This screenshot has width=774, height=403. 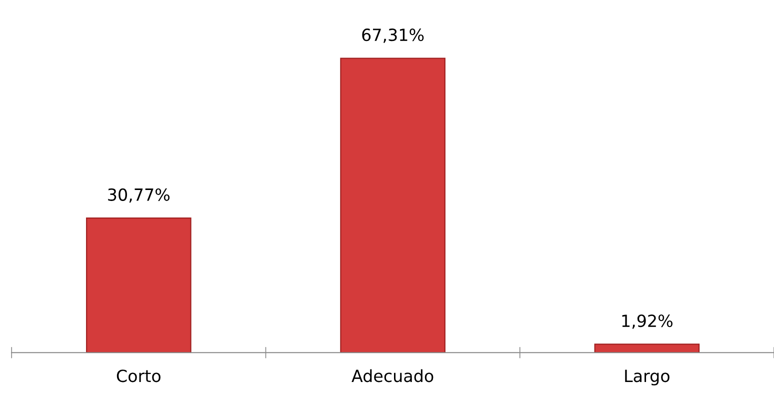 What do you see at coordinates (393, 375) in the screenshot?
I see `x-tick-label: Adecuado` at bounding box center [393, 375].